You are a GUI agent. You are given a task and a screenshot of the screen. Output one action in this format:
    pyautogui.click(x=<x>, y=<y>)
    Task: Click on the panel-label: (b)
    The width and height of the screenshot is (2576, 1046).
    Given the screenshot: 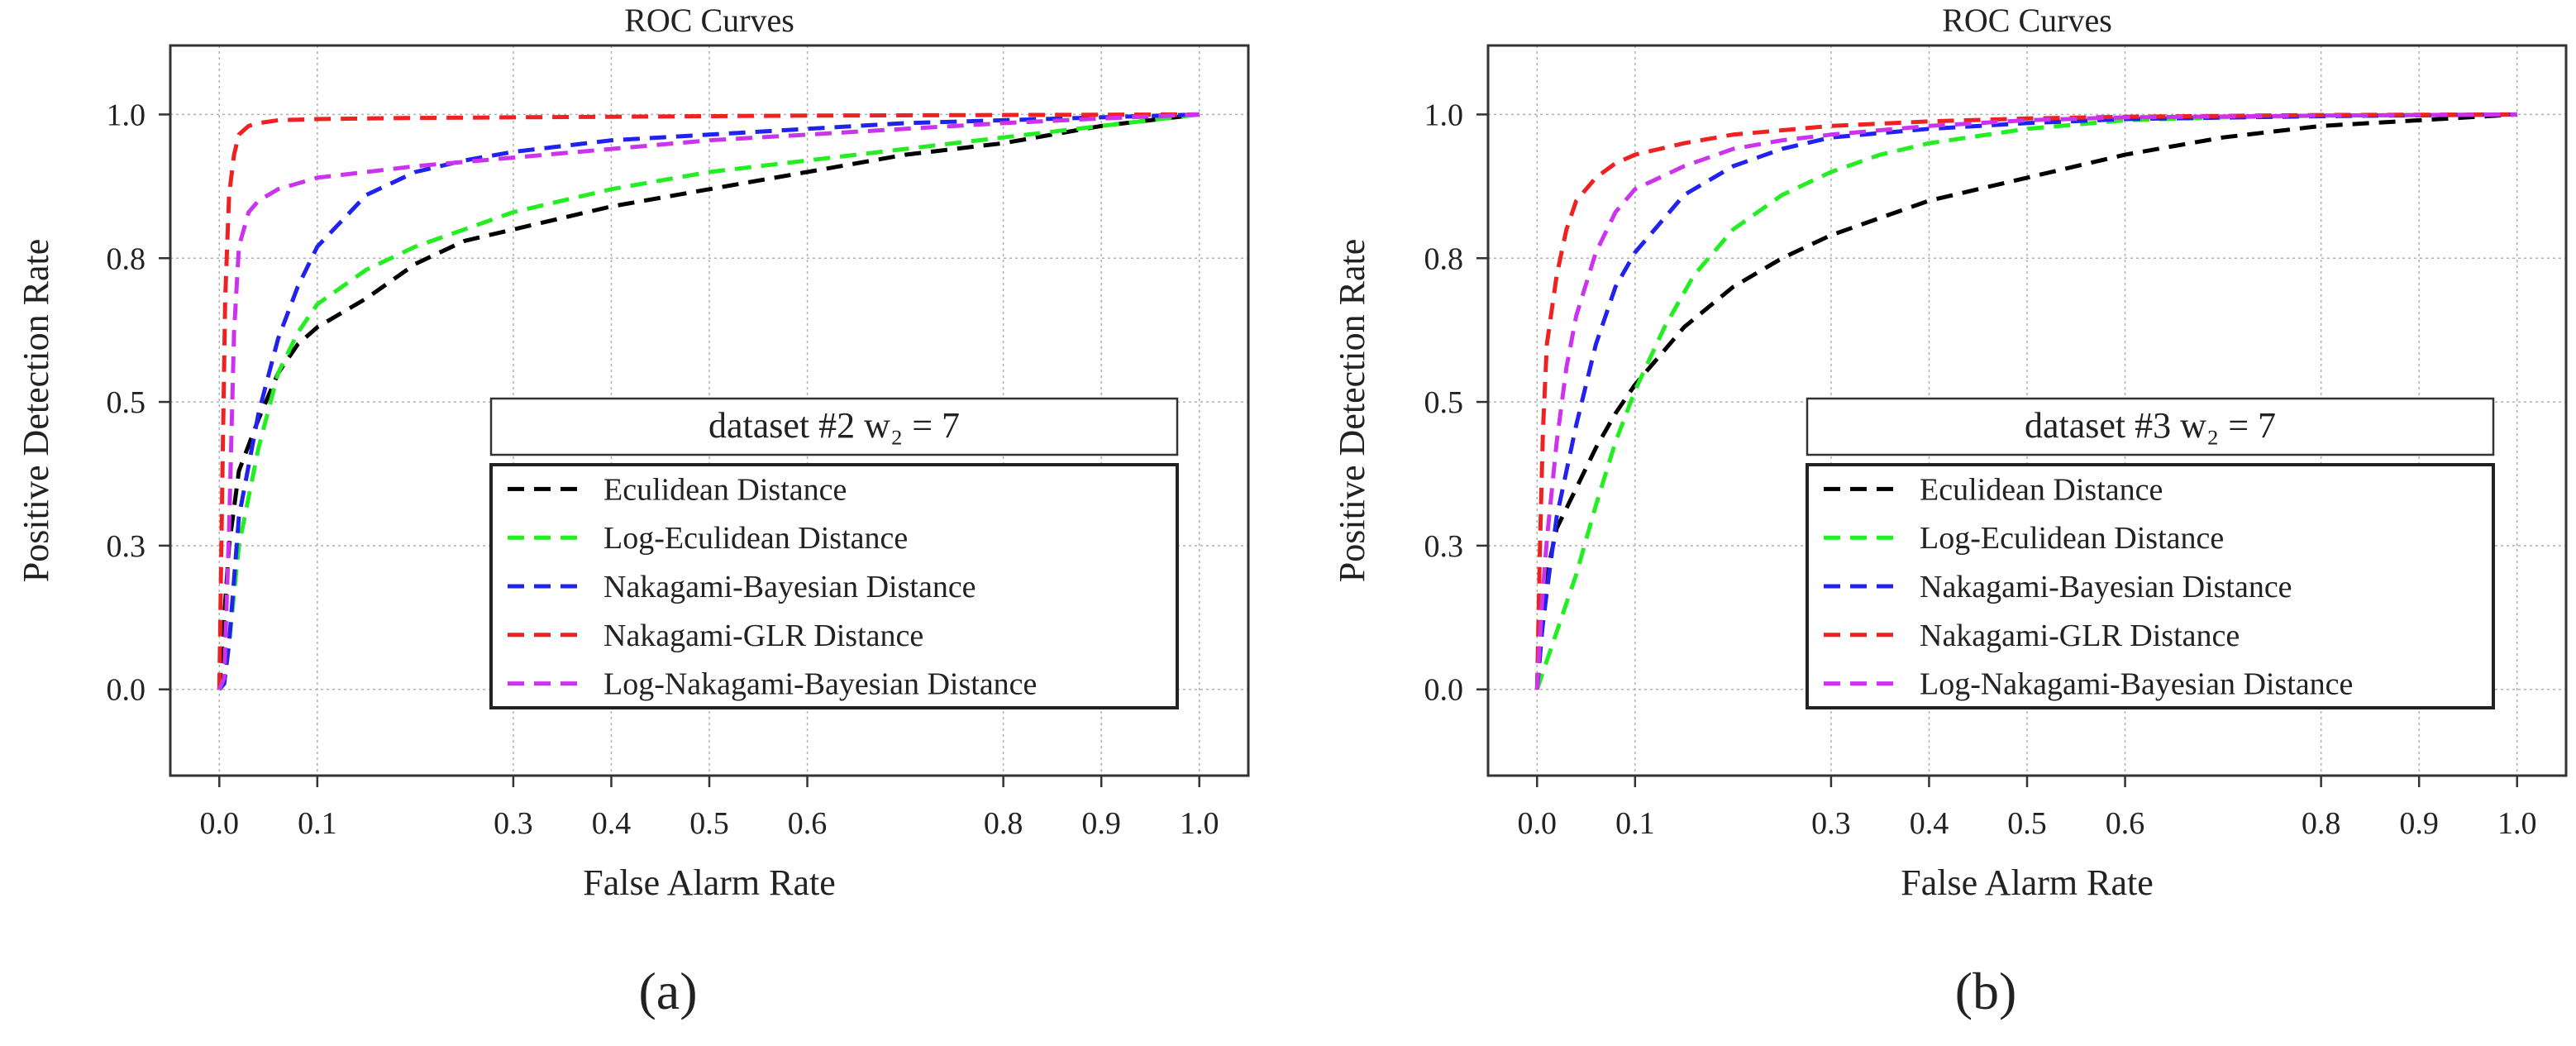 What is the action you would take?
    pyautogui.click(x=1986, y=991)
    